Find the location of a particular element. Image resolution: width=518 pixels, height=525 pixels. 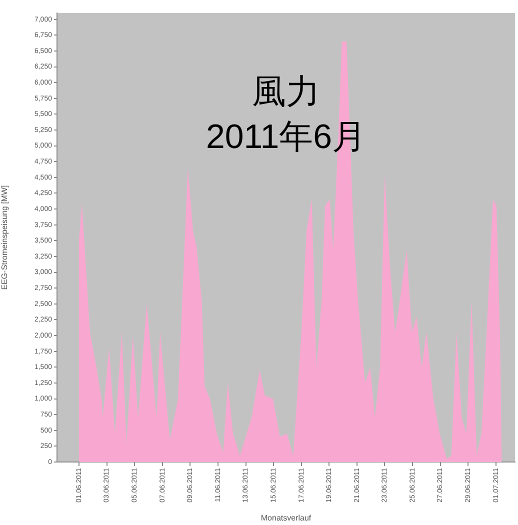

y-axis-title: EEG-Stromeinspeisung [MW] is located at coordinates (5, 237).